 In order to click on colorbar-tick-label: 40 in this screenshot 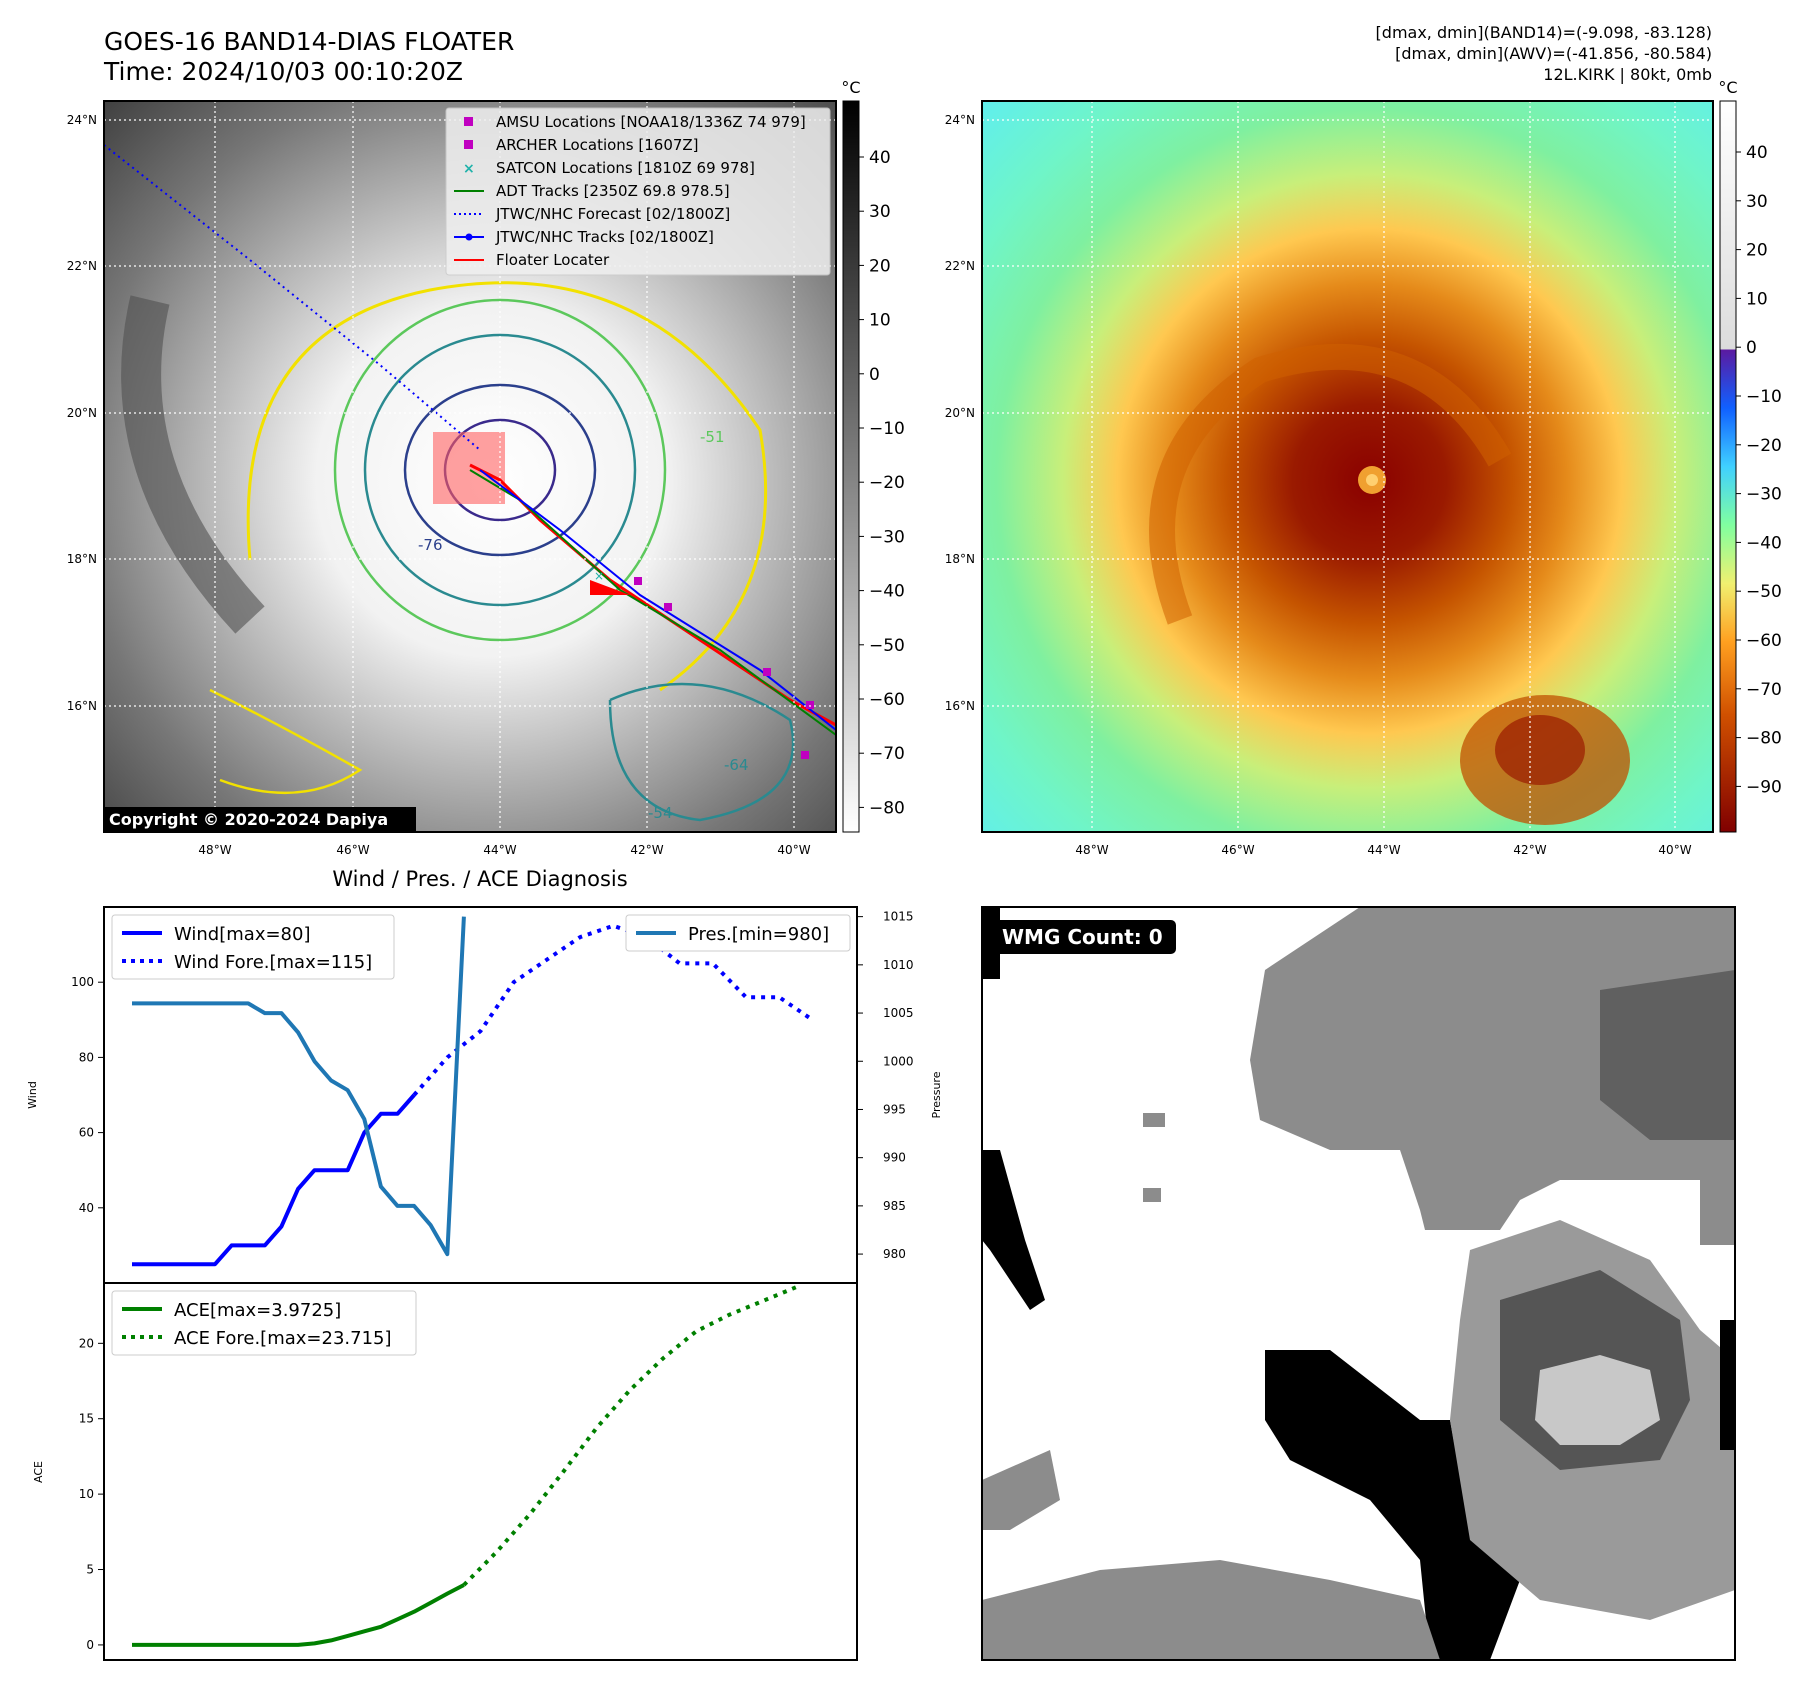, I will do `click(1757, 153)`.